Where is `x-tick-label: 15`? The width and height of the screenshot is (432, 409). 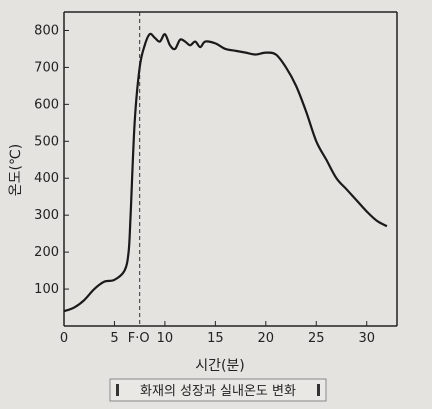 x-tick-label: 15 is located at coordinates (215, 338).